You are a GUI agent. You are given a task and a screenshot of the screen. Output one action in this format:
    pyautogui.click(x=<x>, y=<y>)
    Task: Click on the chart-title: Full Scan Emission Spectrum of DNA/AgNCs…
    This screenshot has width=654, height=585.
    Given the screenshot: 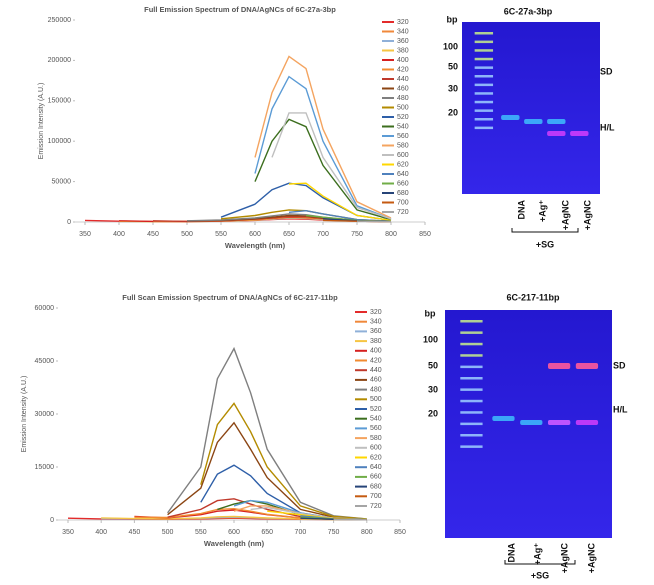 What is the action you would take?
    pyautogui.click(x=230, y=297)
    